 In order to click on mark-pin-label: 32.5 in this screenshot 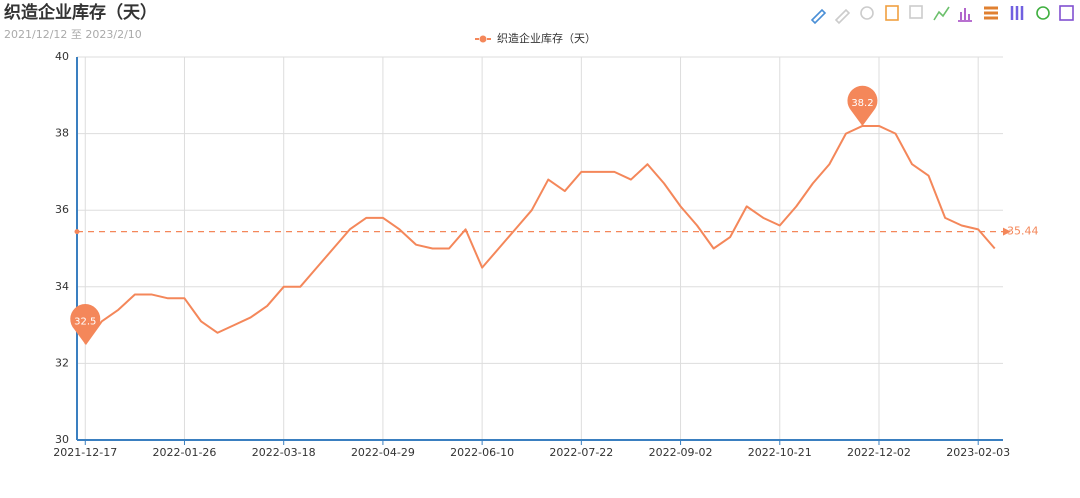, I will do `click(85, 321)`.